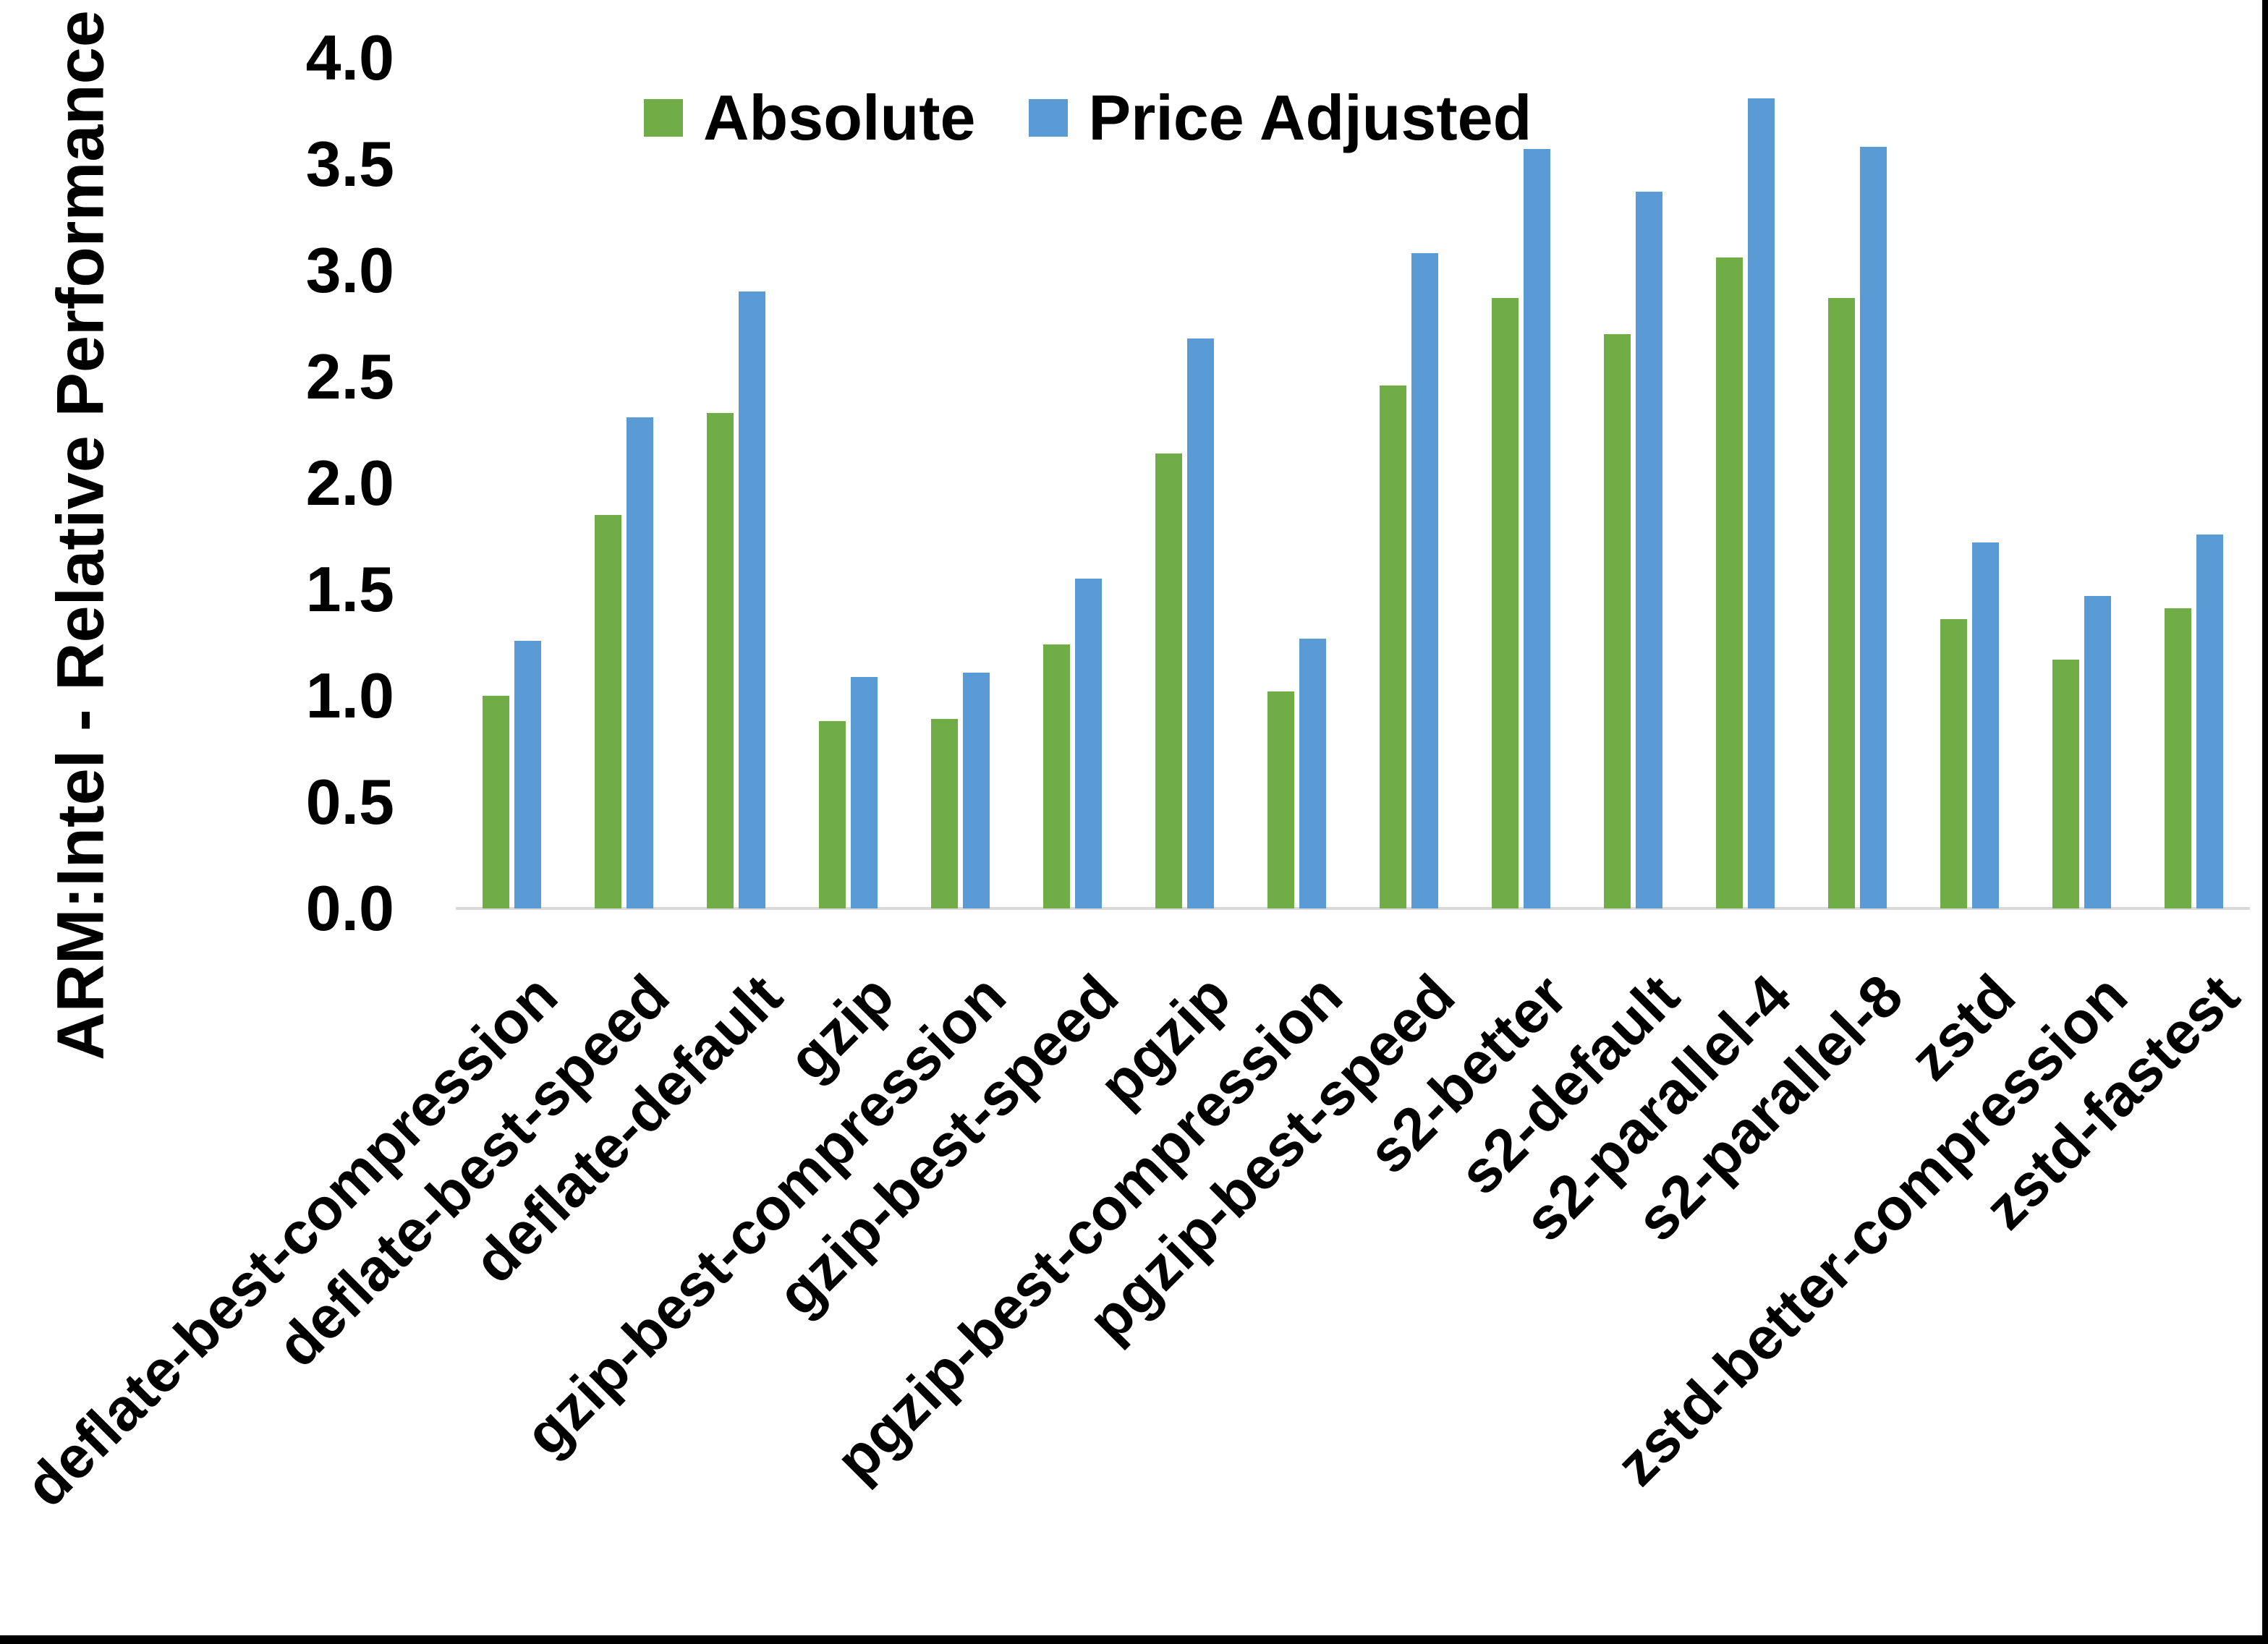 Image resolution: width=2268 pixels, height=1644 pixels. I want to click on bar-absolute-s2-default, so click(1617, 621).